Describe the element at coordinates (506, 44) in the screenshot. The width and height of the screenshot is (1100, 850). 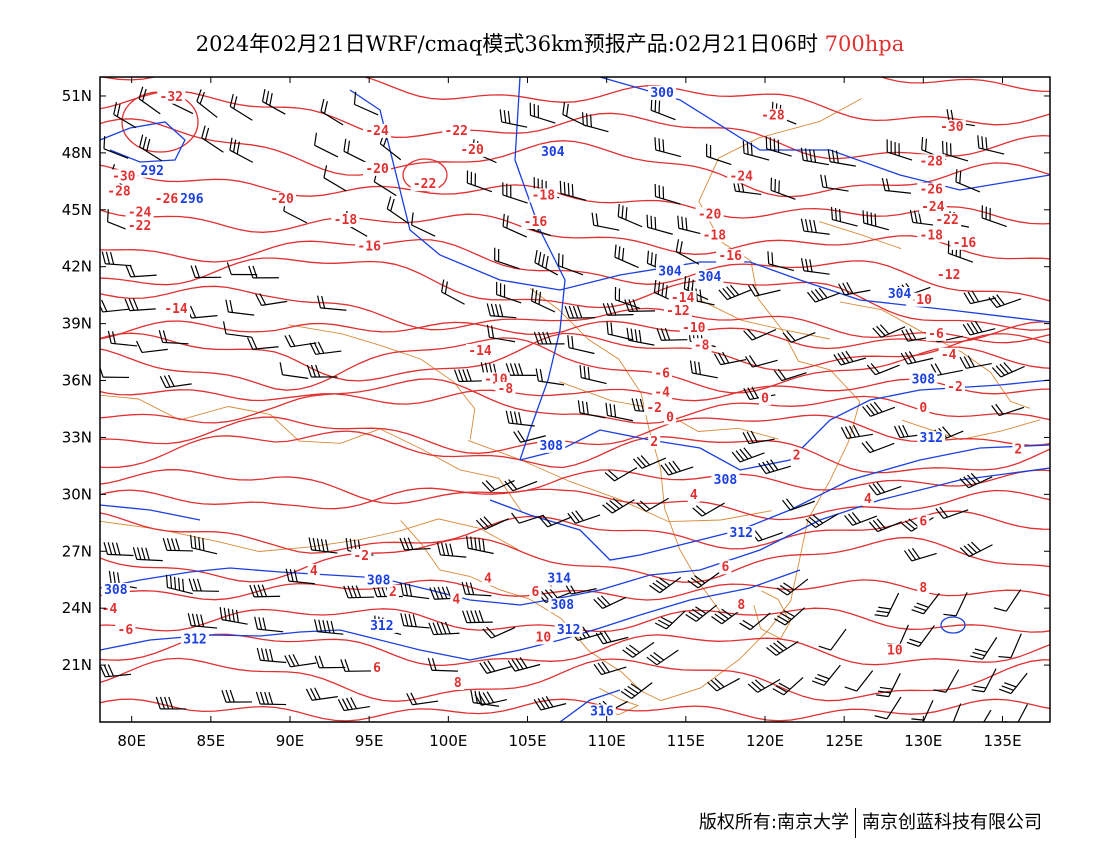
I see `title-text: 2024年02月21日WRF/cmaq模式36km预报产品:02月21日06时` at that location.